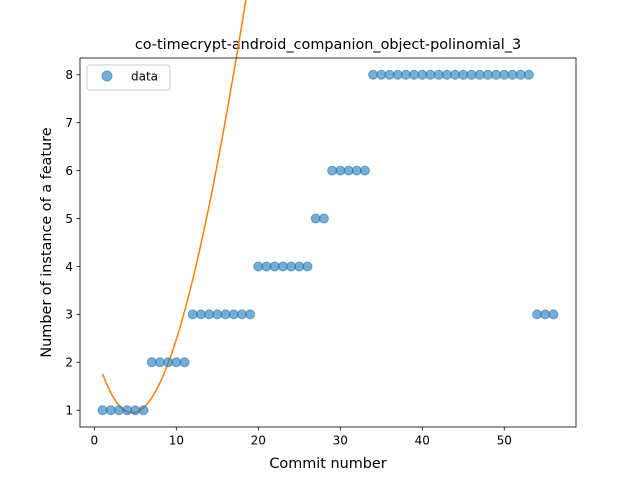 Image resolution: width=640 pixels, height=480 pixels. What do you see at coordinates (176, 441) in the screenshot?
I see `x-tick-label: 10` at bounding box center [176, 441].